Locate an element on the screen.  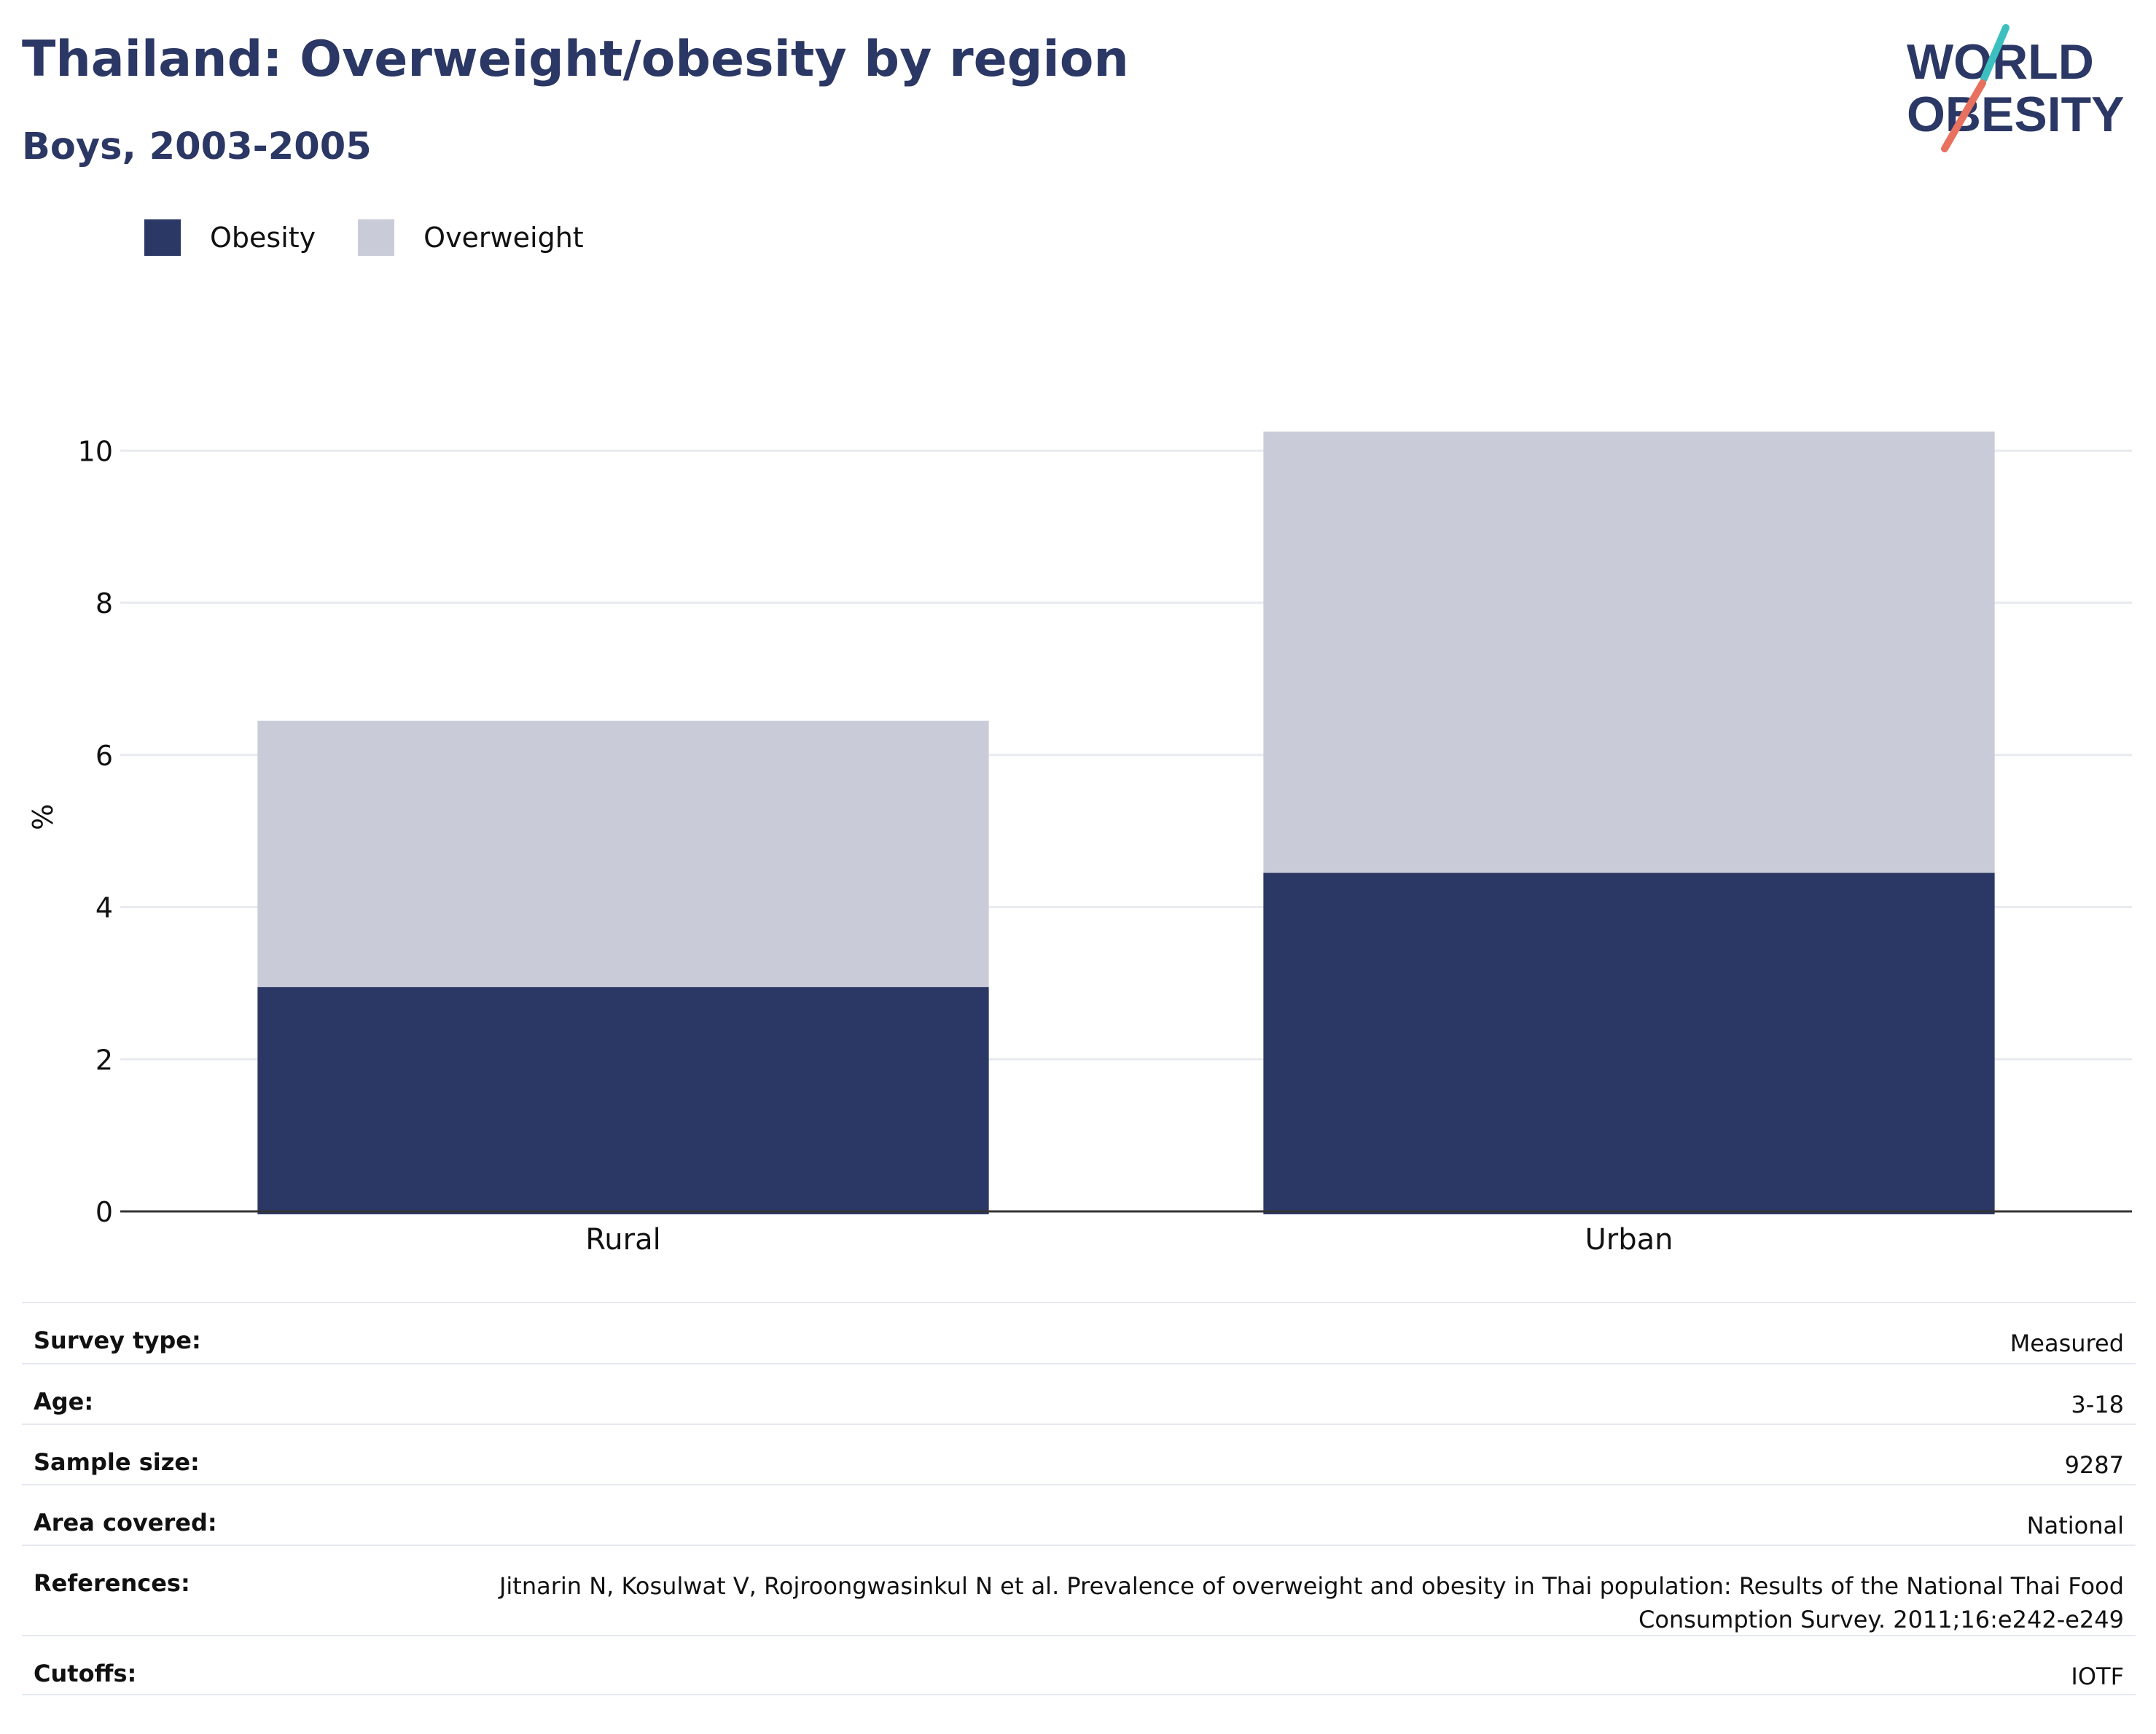
logo-slash-teal is located at coordinates (1995, 53).